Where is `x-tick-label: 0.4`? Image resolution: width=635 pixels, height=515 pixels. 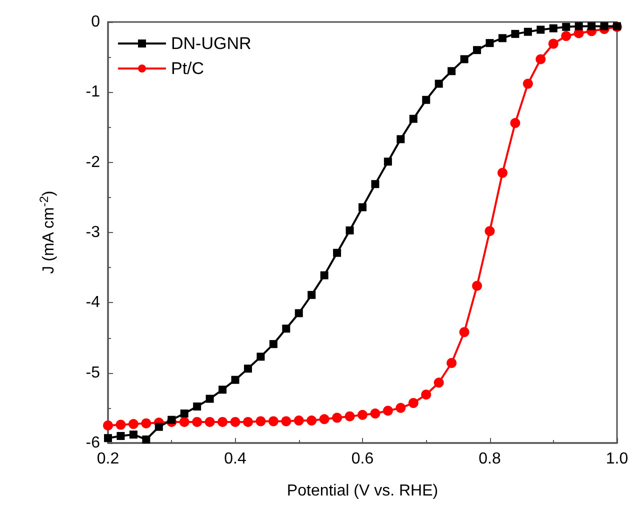 x-tick-label: 0.4 is located at coordinates (235, 459).